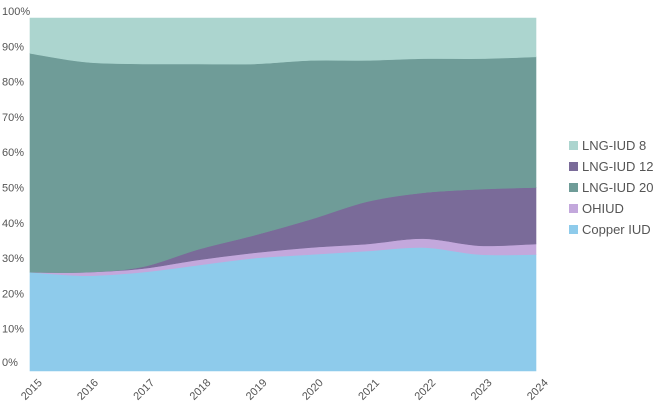 This screenshot has height=409, width=669. Describe the element at coordinates (13, 47) in the screenshot. I see `y-tick-label: 90%` at that location.